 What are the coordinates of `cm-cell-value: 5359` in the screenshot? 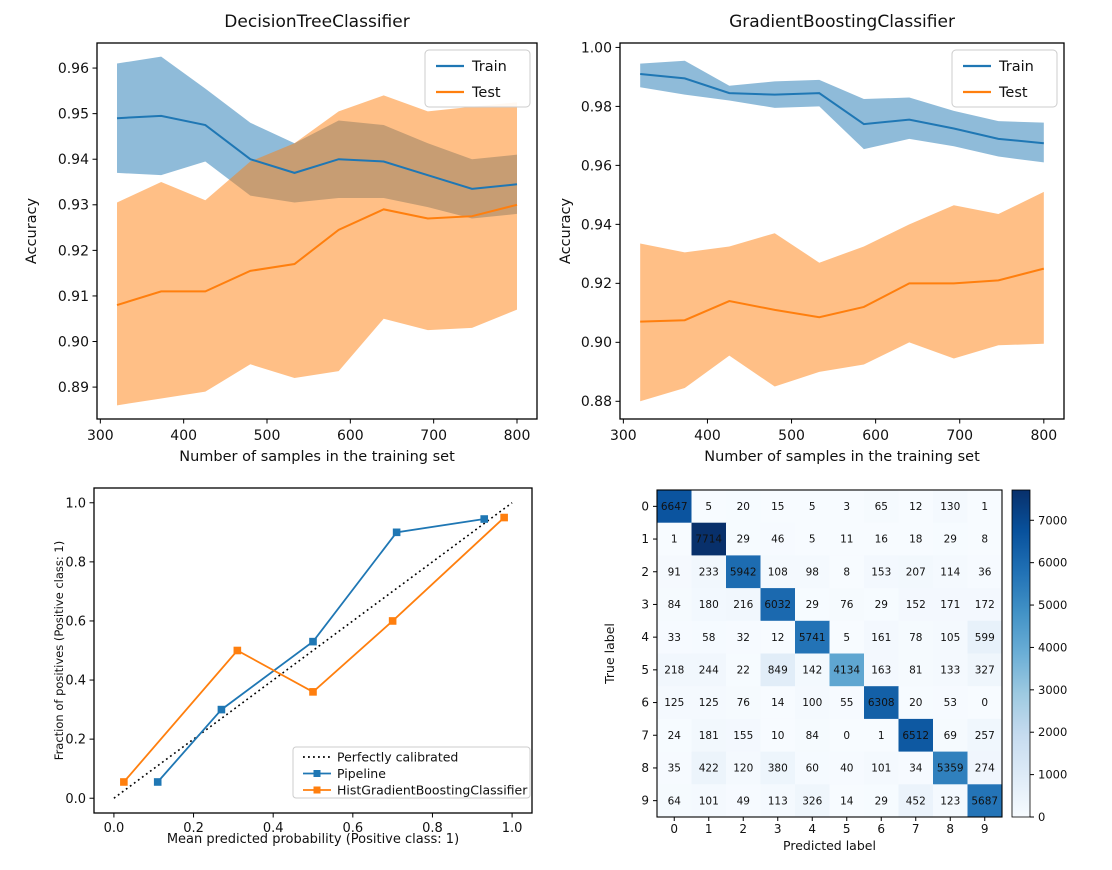 It's located at (950, 769).